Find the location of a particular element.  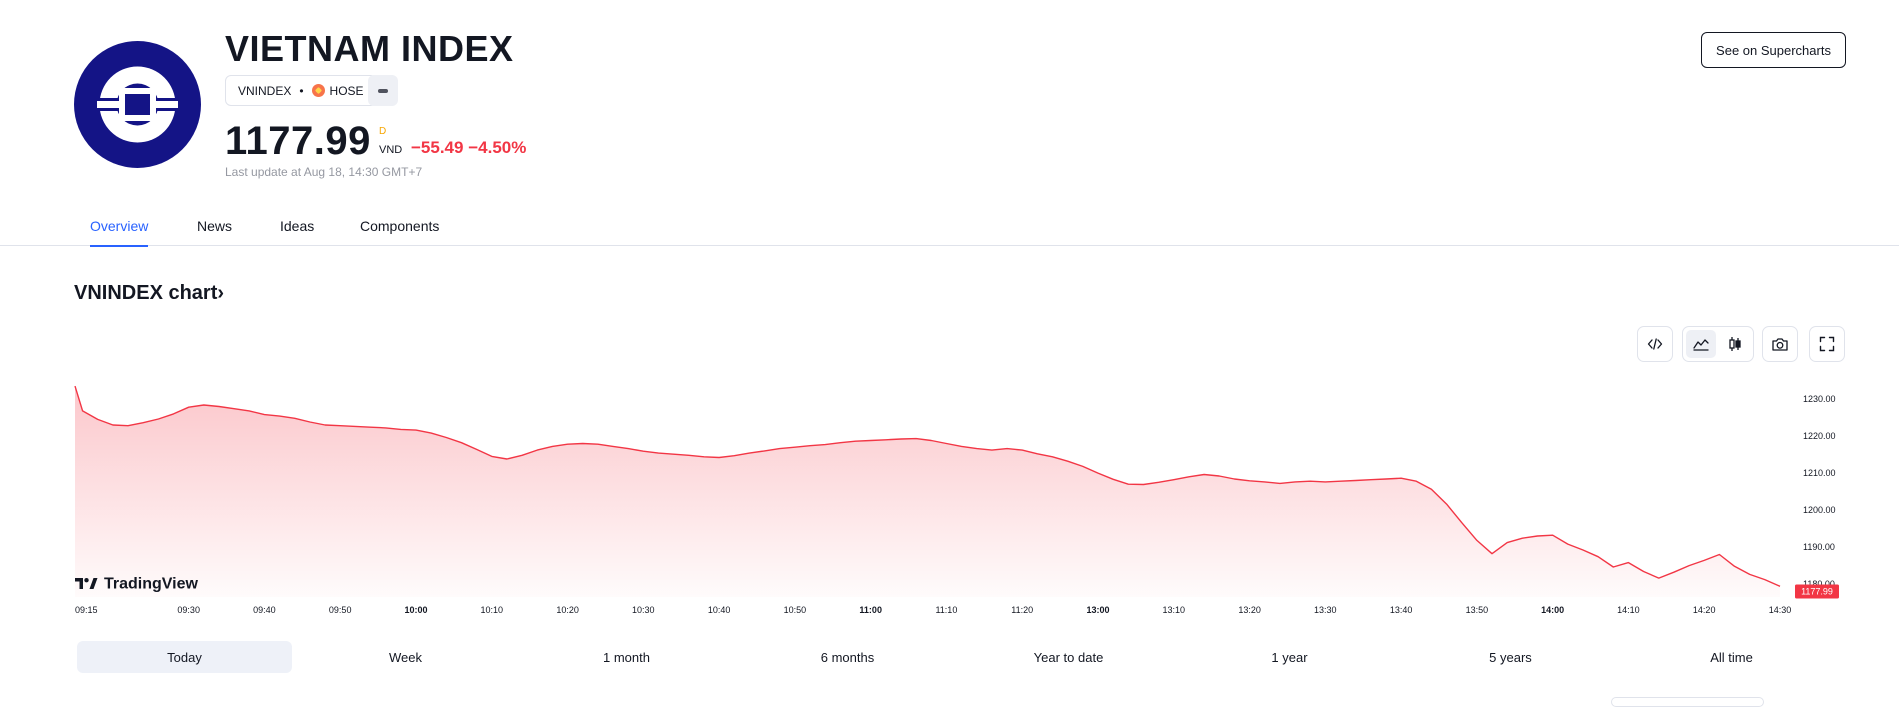

price-change-value: −55.49 is located at coordinates (437, 147).